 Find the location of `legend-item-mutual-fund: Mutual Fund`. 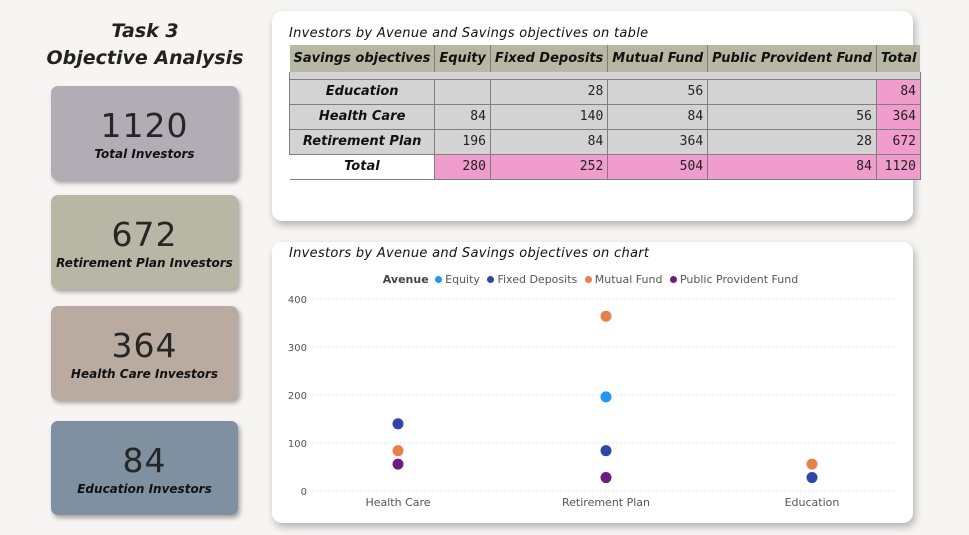

legend-item-mutual-fund: Mutual Fund is located at coordinates (623, 279).